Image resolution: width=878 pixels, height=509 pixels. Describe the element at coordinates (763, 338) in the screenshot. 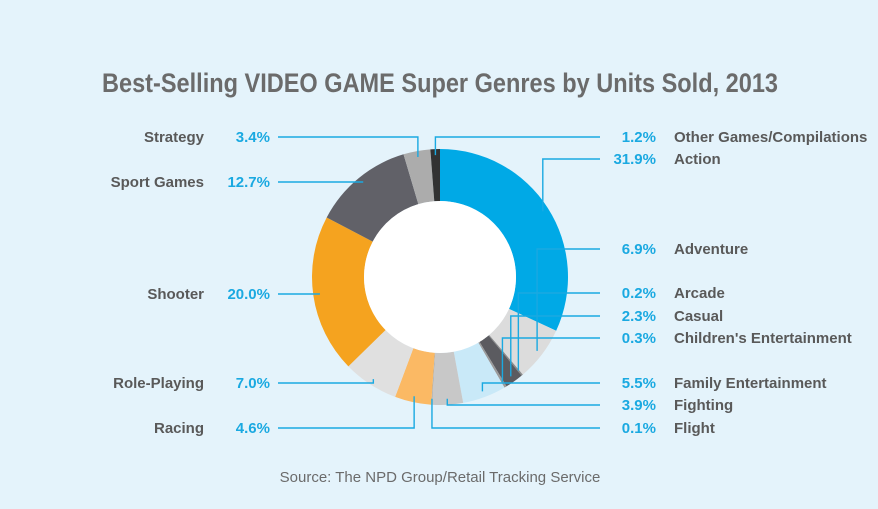

I see `slice-name-label: Children's Entertainment` at that location.